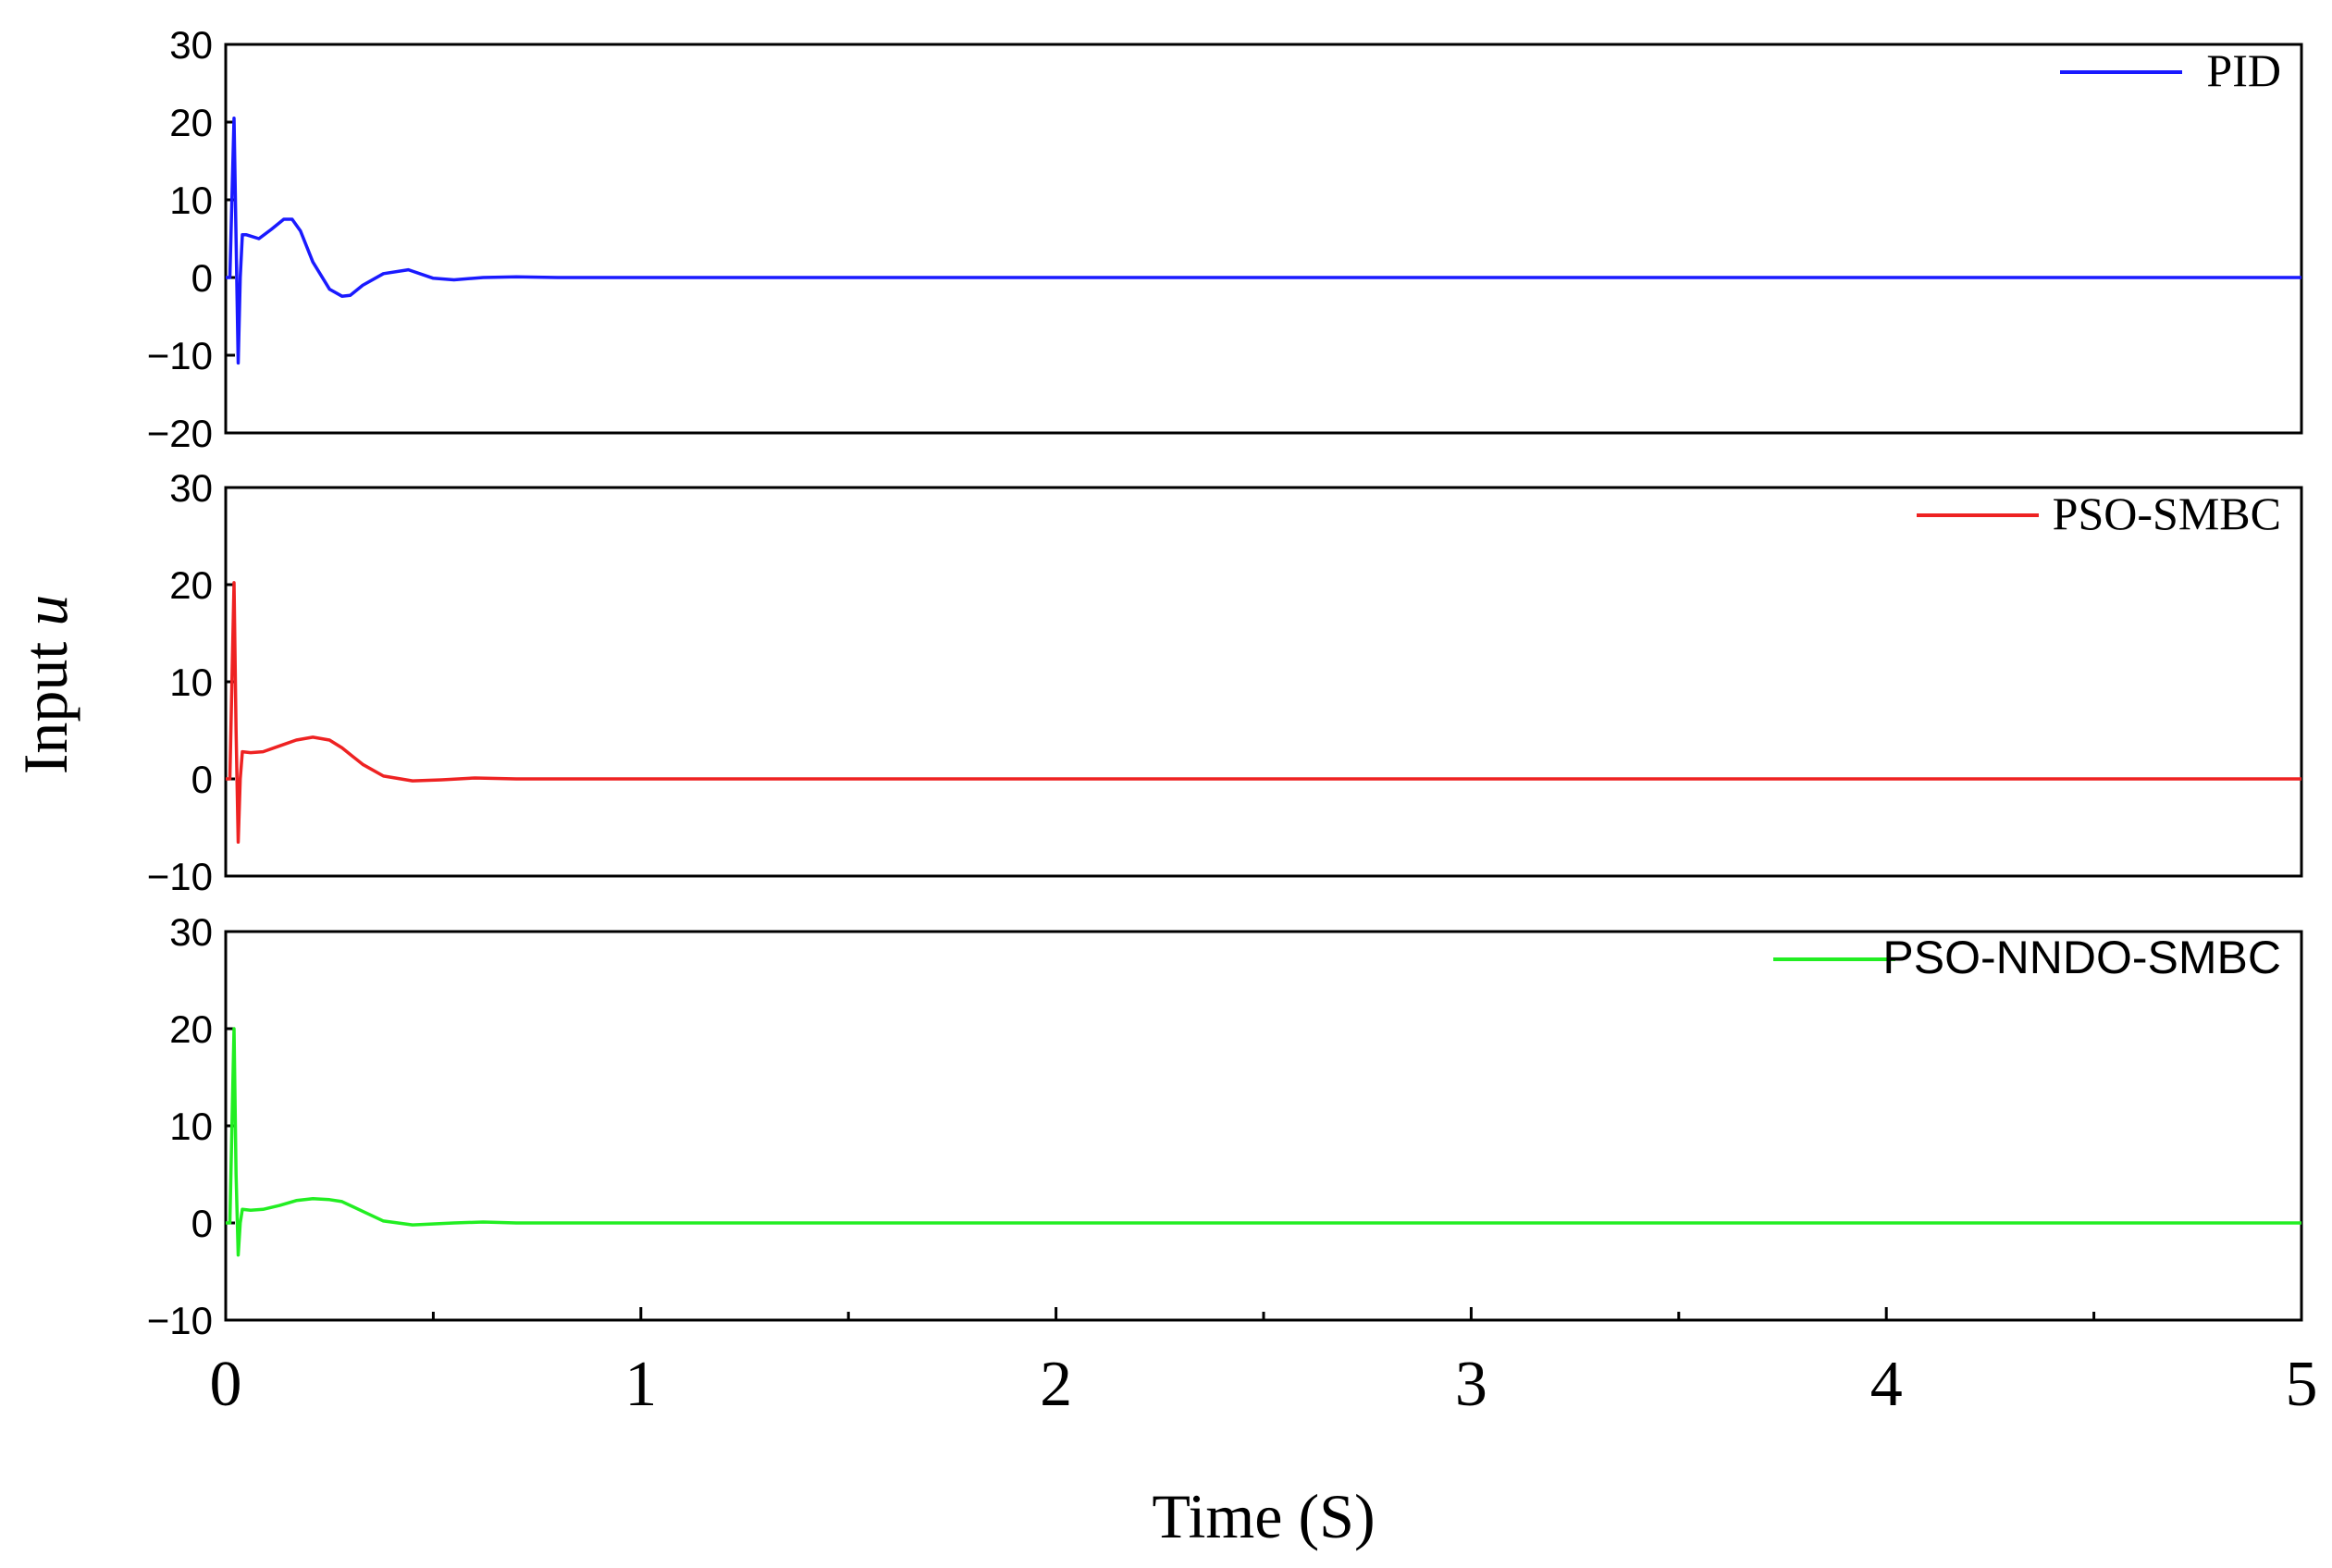 Image resolution: width=2332 pixels, height=1568 pixels. Describe the element at coordinates (191, 488) in the screenshot. I see `middle-y-tick-label: 30` at that location.